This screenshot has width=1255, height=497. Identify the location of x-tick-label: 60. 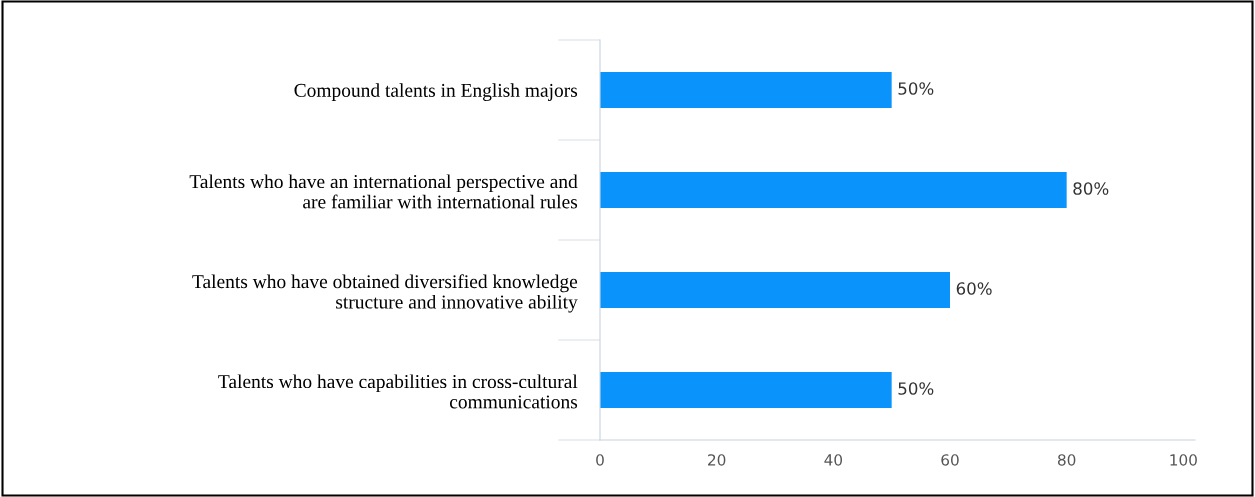
(950, 460).